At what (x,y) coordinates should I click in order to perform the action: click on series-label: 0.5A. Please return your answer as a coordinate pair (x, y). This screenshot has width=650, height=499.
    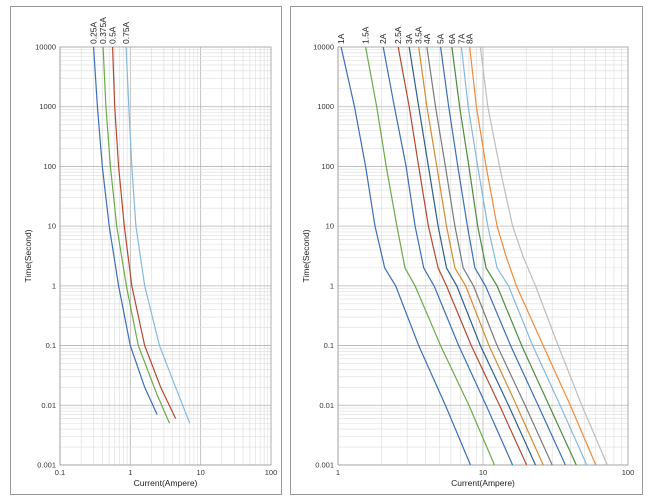
    Looking at the image, I should click on (113, 35).